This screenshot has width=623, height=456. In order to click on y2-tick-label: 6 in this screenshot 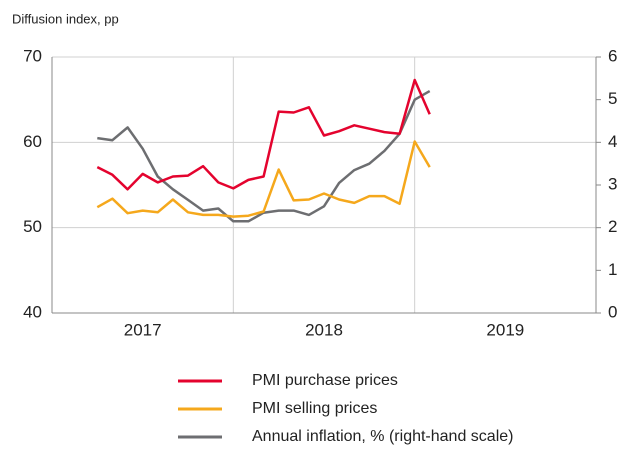, I will do `click(612, 55)`.